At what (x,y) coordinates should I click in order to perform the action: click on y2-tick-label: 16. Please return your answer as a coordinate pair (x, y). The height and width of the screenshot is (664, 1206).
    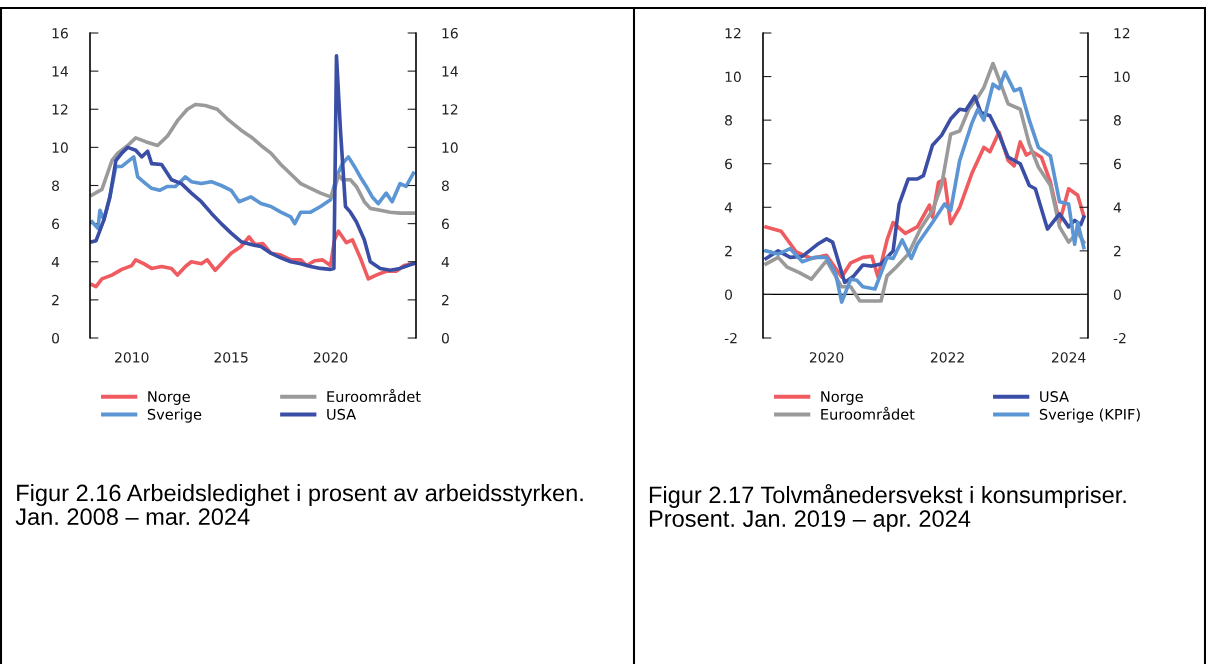
    Looking at the image, I should click on (450, 33).